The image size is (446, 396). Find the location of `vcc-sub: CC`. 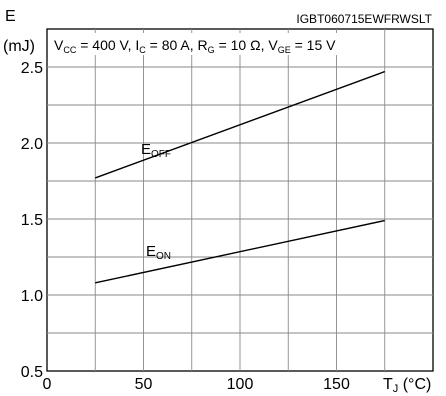

vcc-sub: CC is located at coordinates (69, 50).